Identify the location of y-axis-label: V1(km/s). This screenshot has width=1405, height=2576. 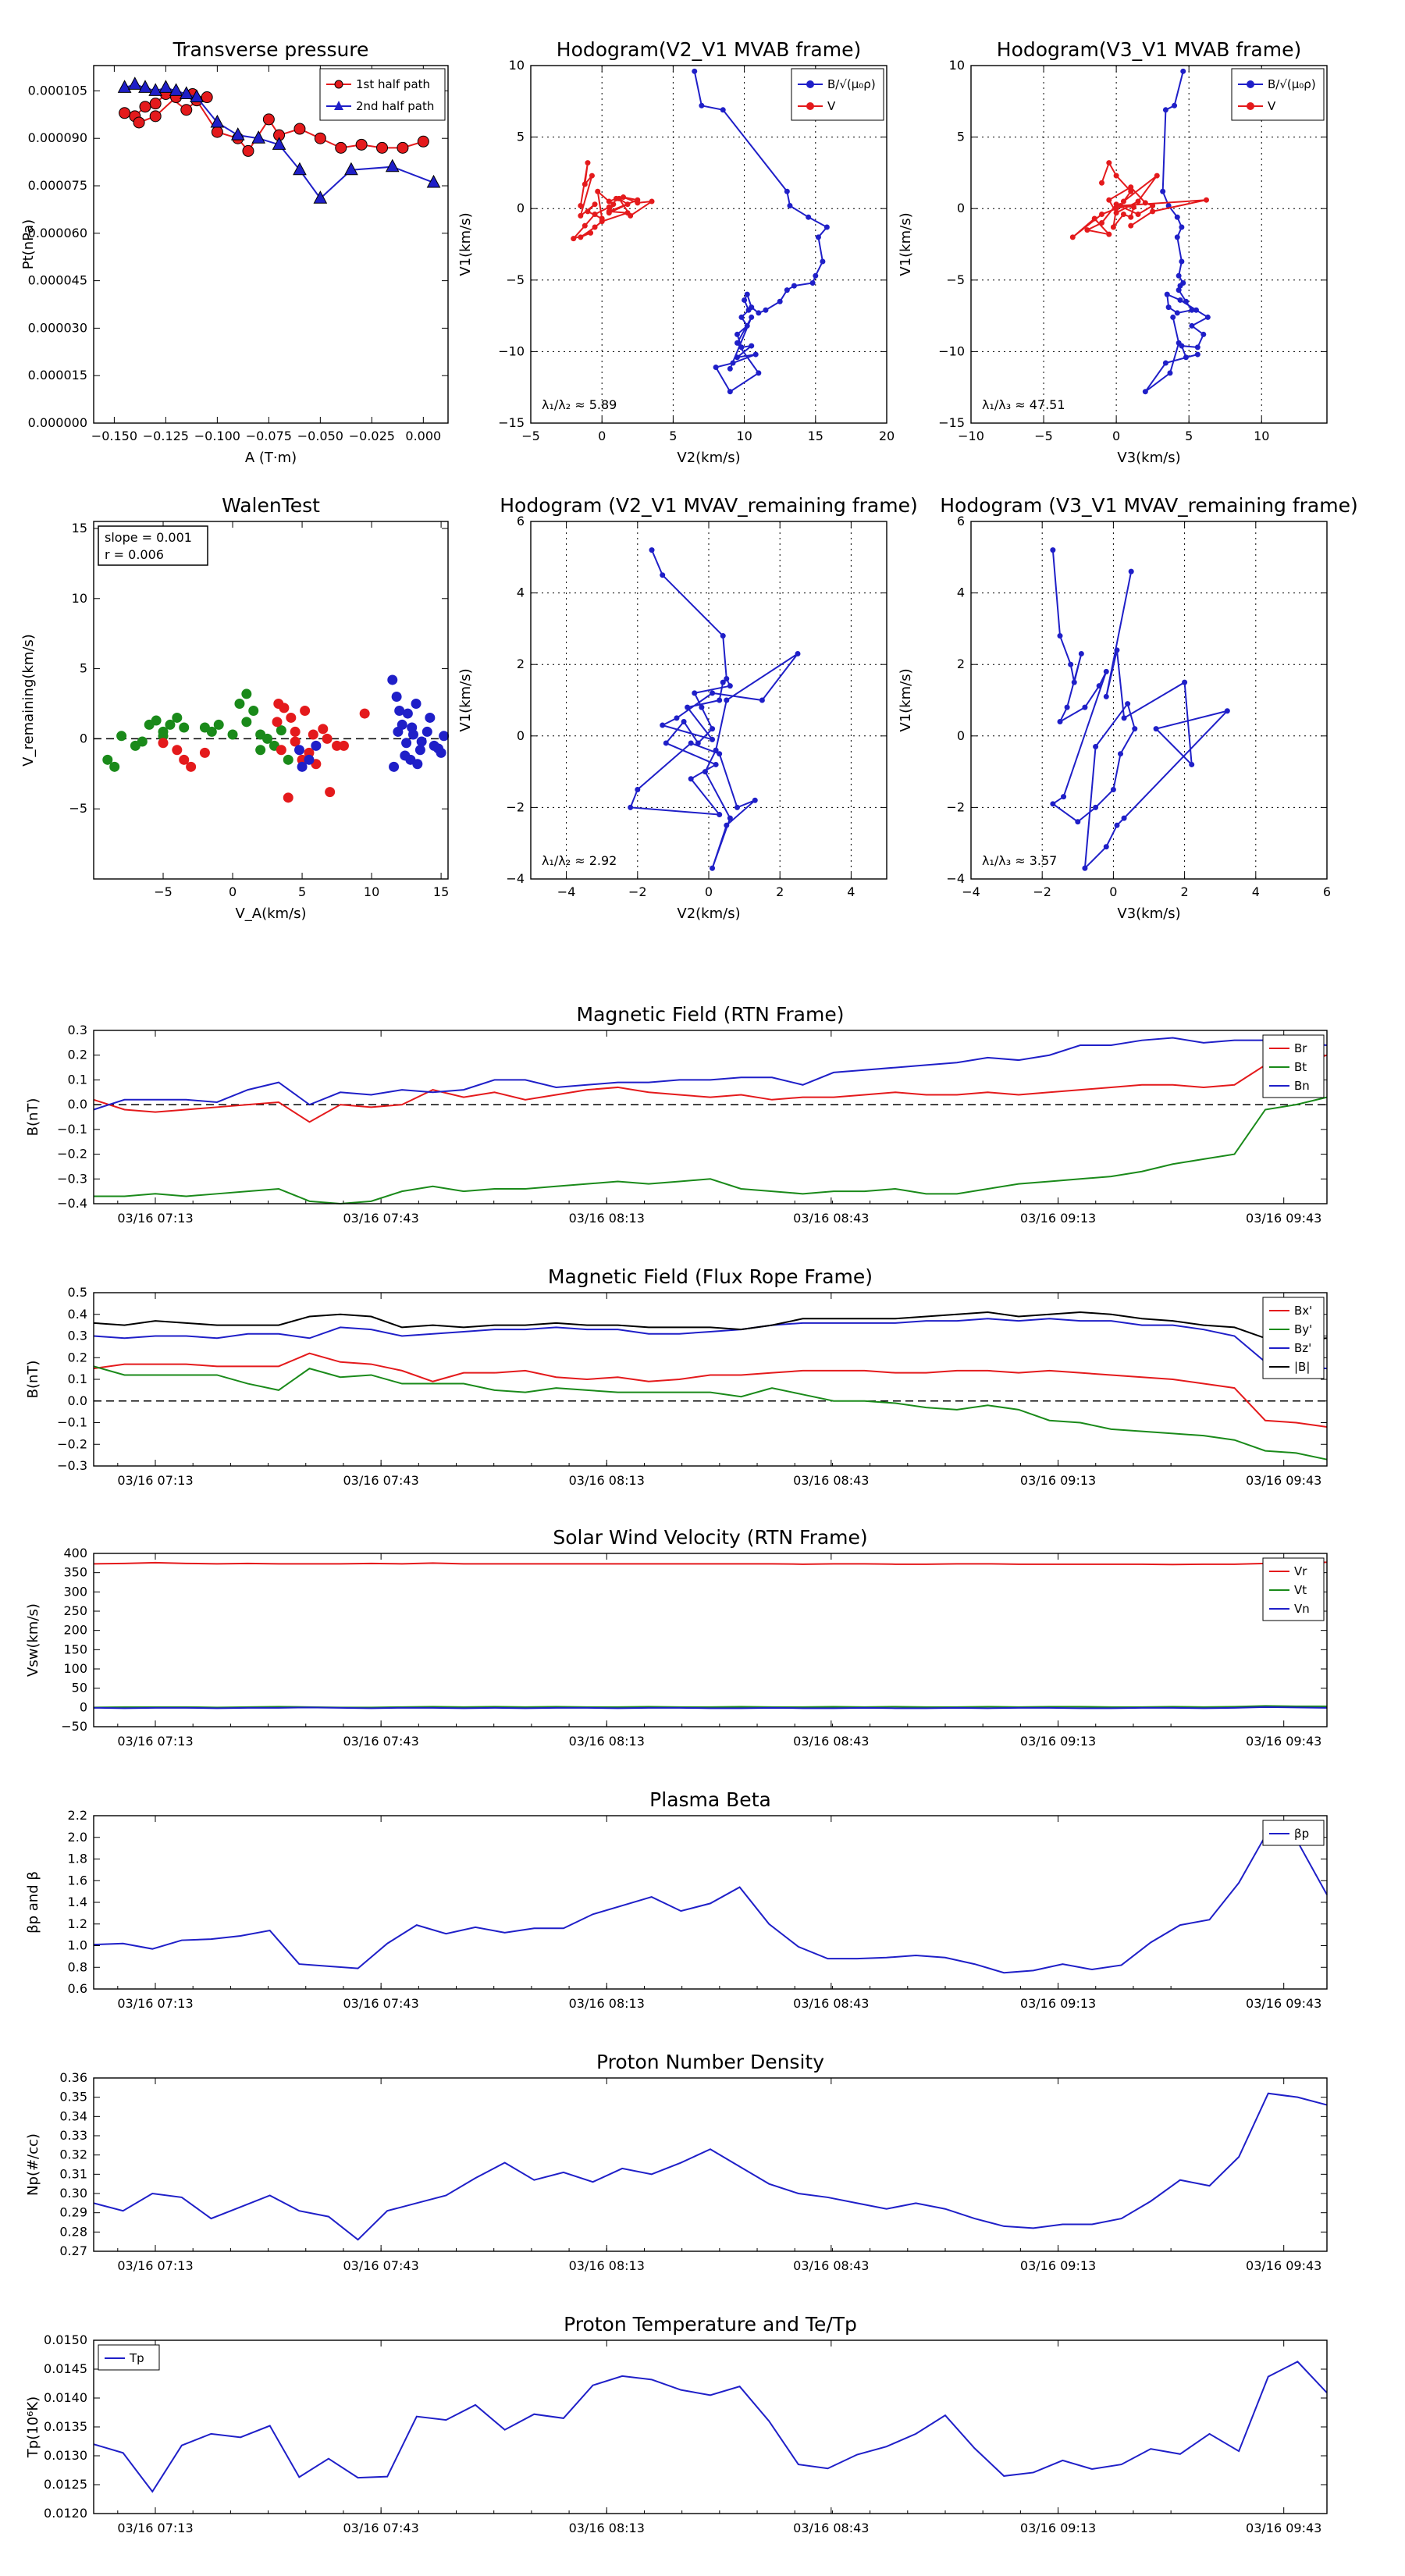
(466, 699).